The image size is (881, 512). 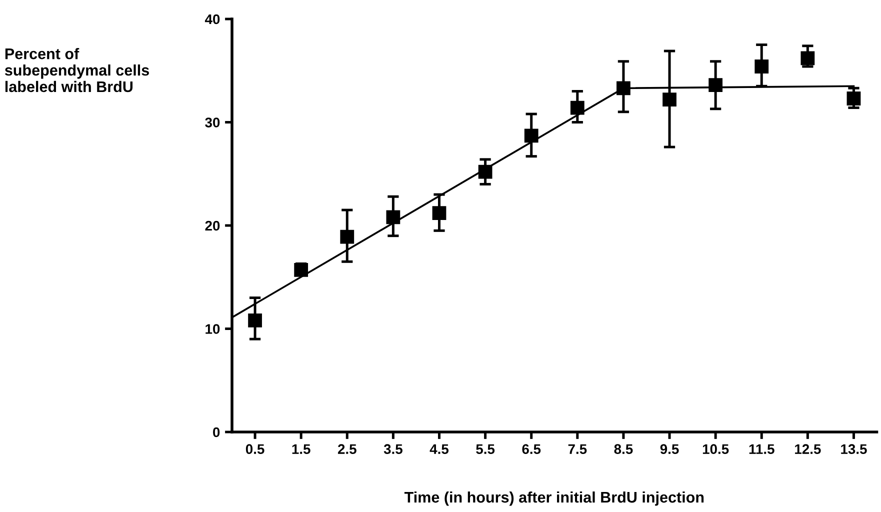 I want to click on x-tick-label: 0.5, so click(x=255, y=449).